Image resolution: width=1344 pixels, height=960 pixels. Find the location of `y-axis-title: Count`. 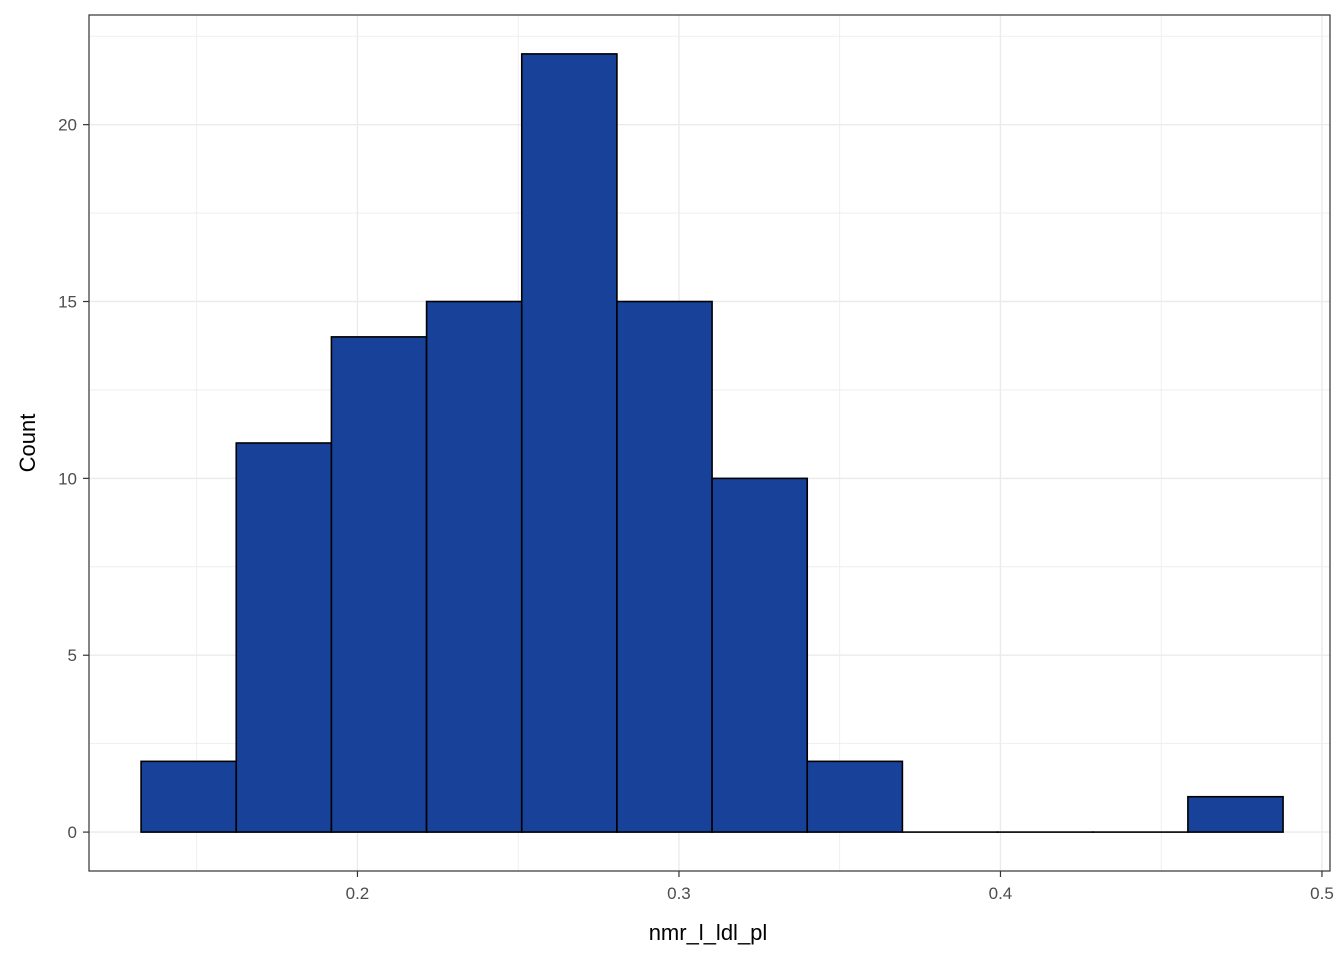

y-axis-title: Count is located at coordinates (27, 443).